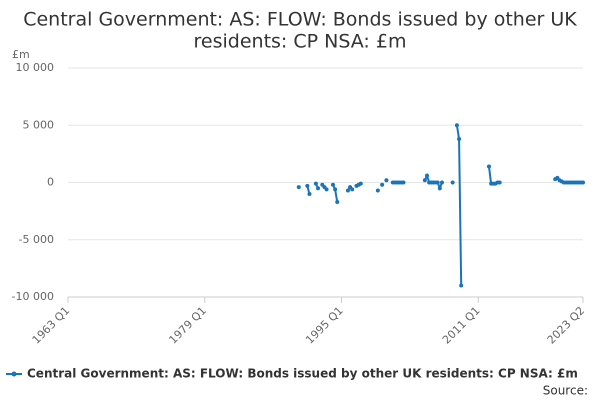 This screenshot has height=400, width=600. What do you see at coordinates (35, 67) in the screenshot?
I see `y-tick-label: 10 000` at bounding box center [35, 67].